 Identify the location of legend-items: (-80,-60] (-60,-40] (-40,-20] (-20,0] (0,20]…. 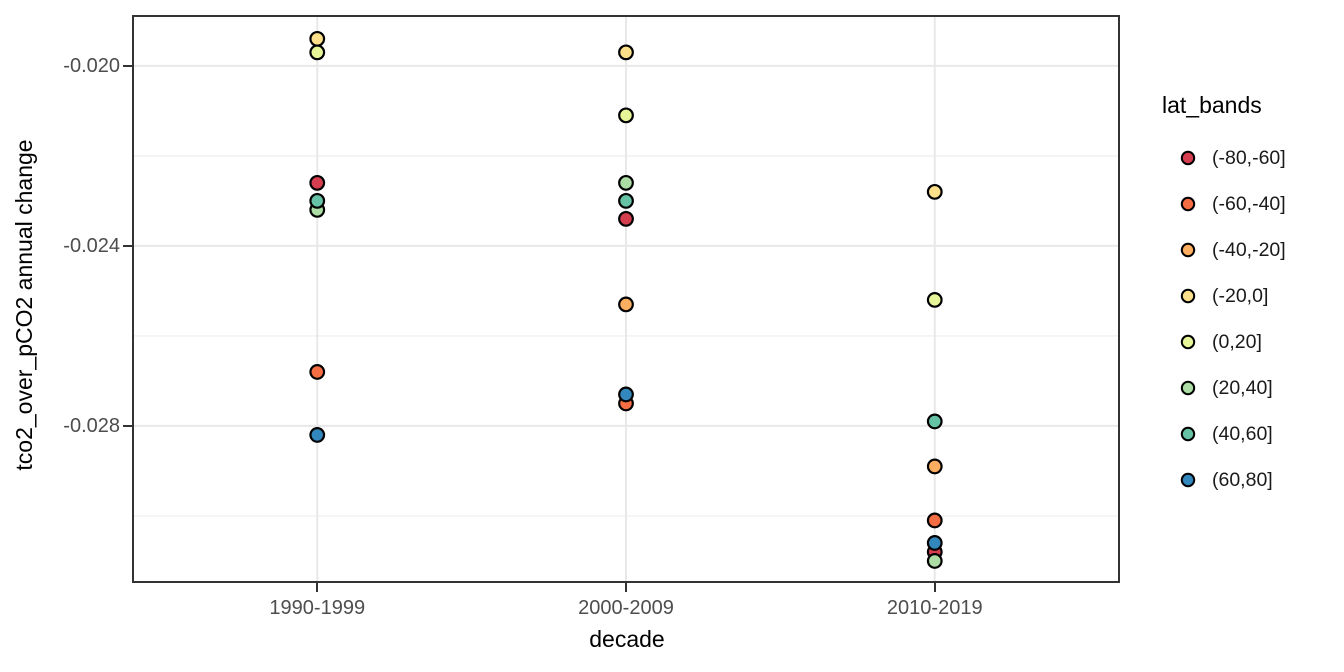
(1247, 319).